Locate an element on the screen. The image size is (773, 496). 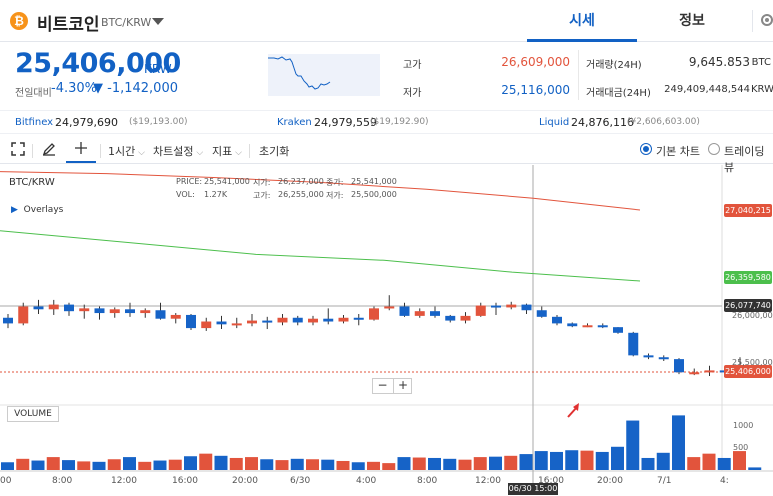
current-price-tag: 25,406,000 is located at coordinates (748, 371).